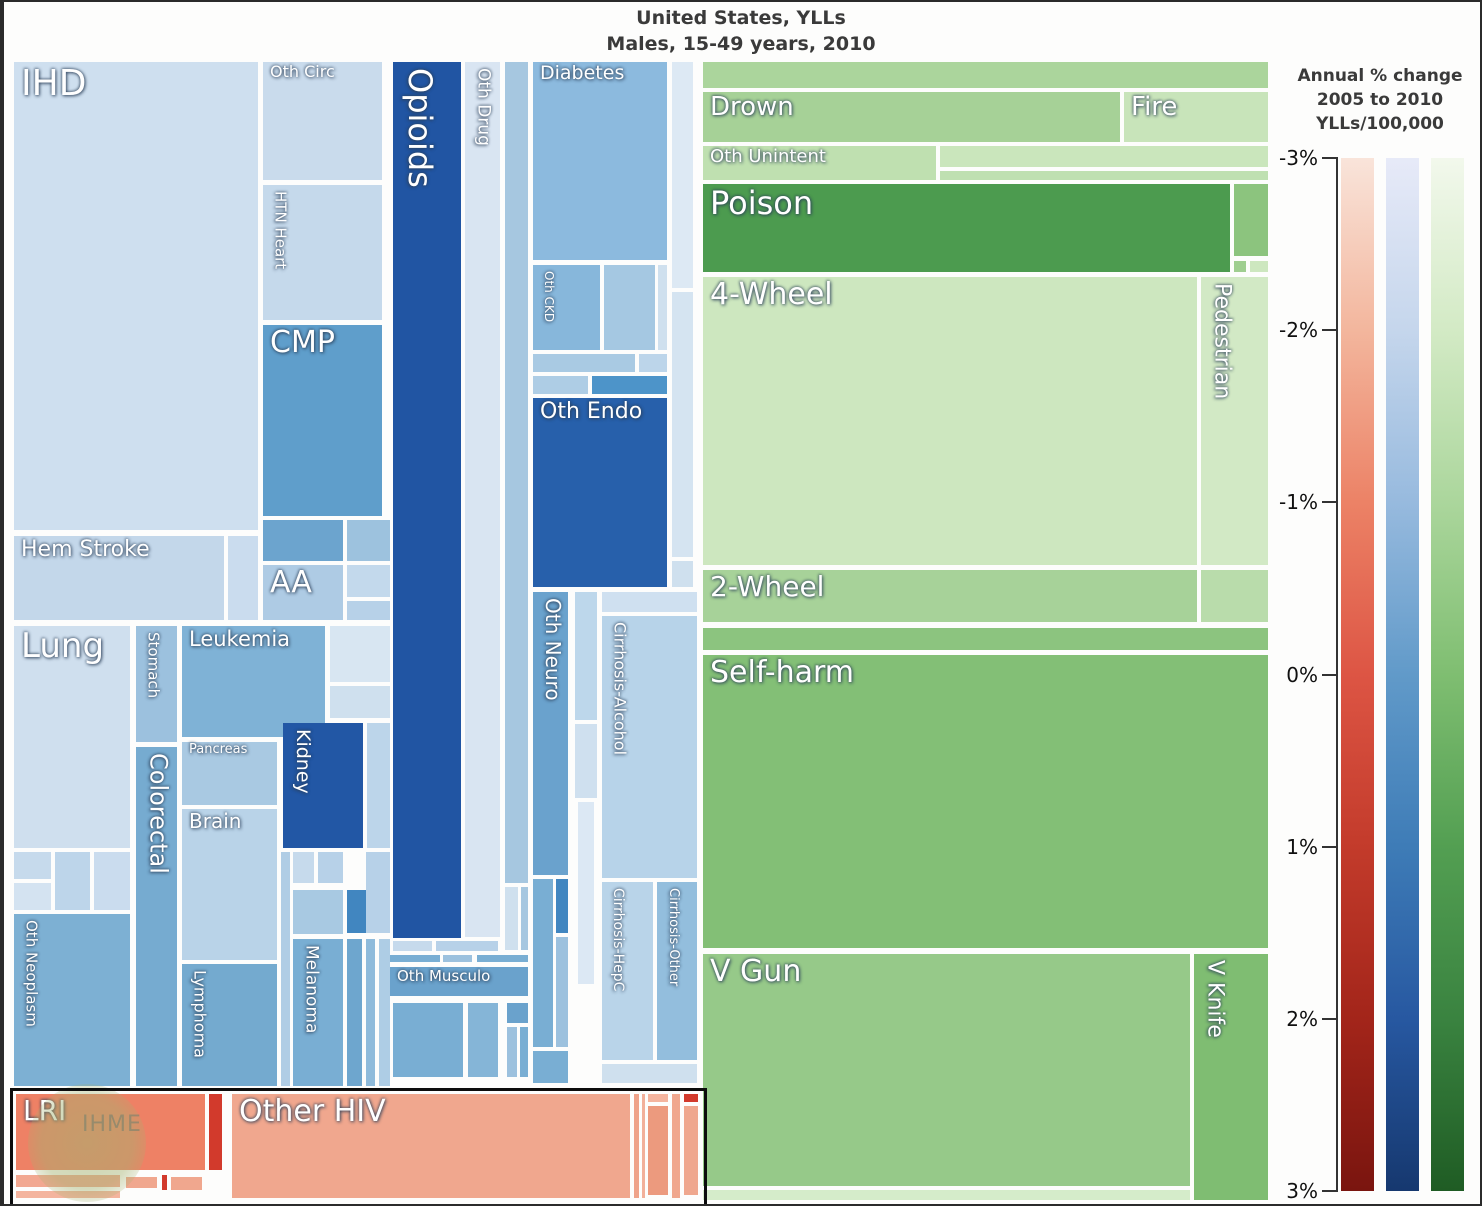 The width and height of the screenshot is (1482, 1206). Describe the element at coordinates (136, 296) in the screenshot. I see `treemap-cell-ihd: IHD` at that location.